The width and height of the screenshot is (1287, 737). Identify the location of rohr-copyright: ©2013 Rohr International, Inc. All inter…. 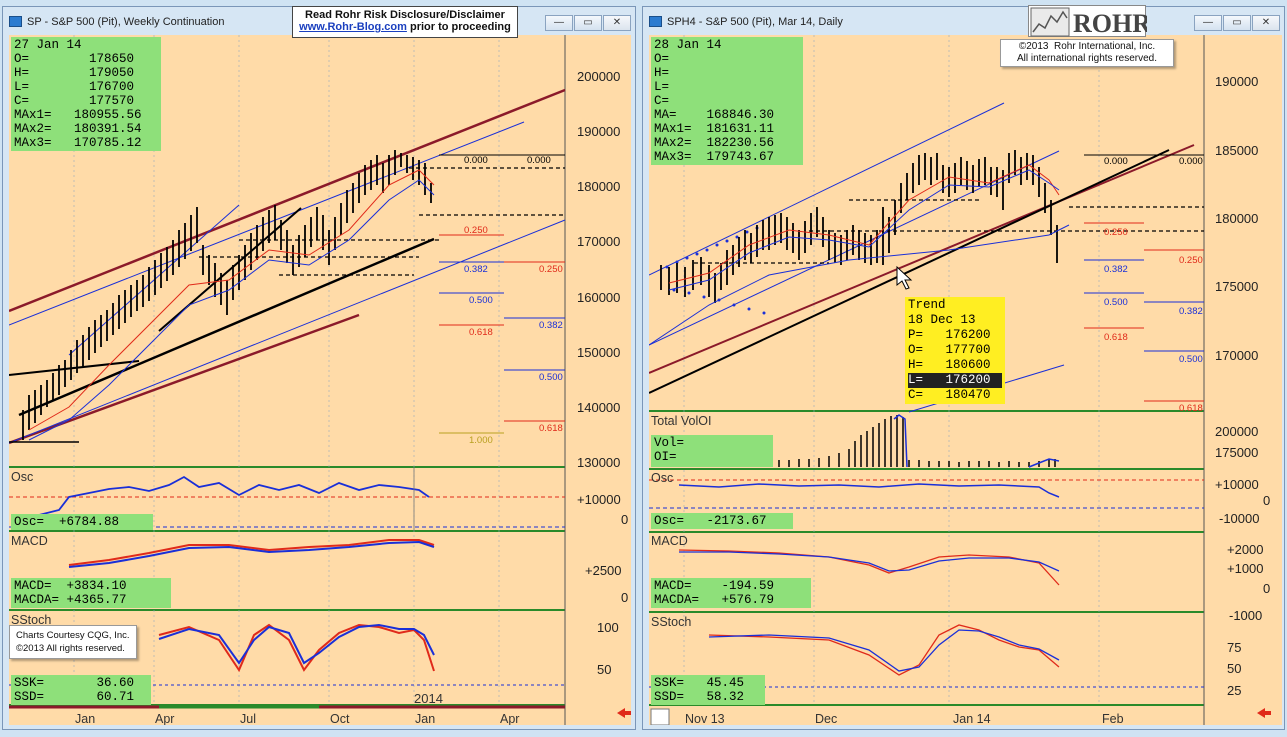
(1087, 53).